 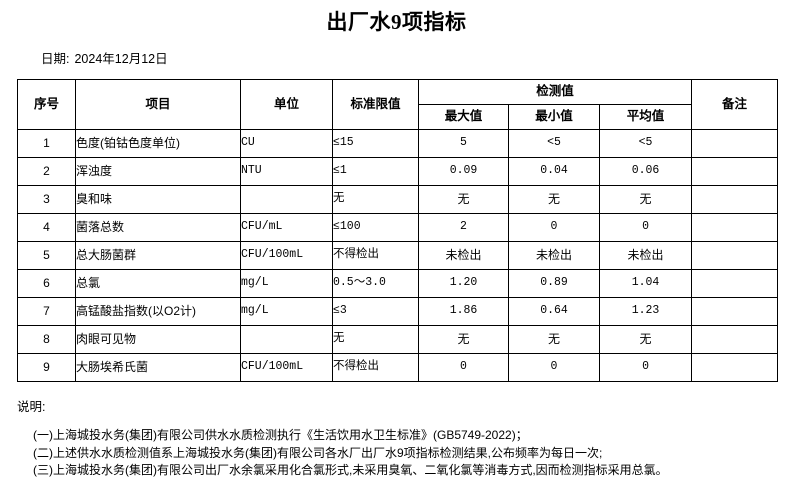 What do you see at coordinates (121, 59) in the screenshot?
I see `date-value: 2024年12月12日` at bounding box center [121, 59].